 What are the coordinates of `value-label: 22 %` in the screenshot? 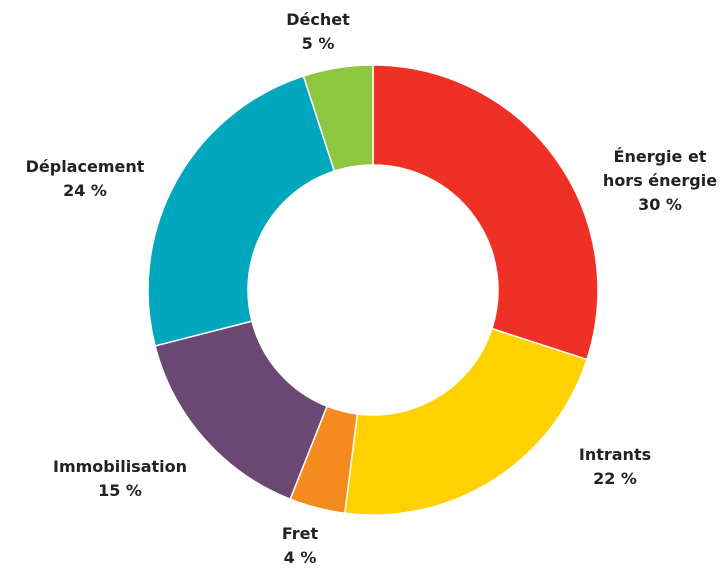 It's located at (615, 478).